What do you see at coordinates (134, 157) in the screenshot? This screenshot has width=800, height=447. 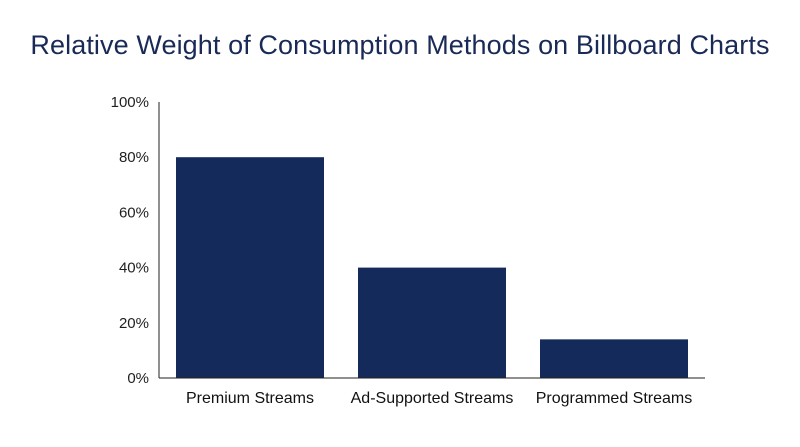 I see `y-tick-label: 80%` at bounding box center [134, 157].